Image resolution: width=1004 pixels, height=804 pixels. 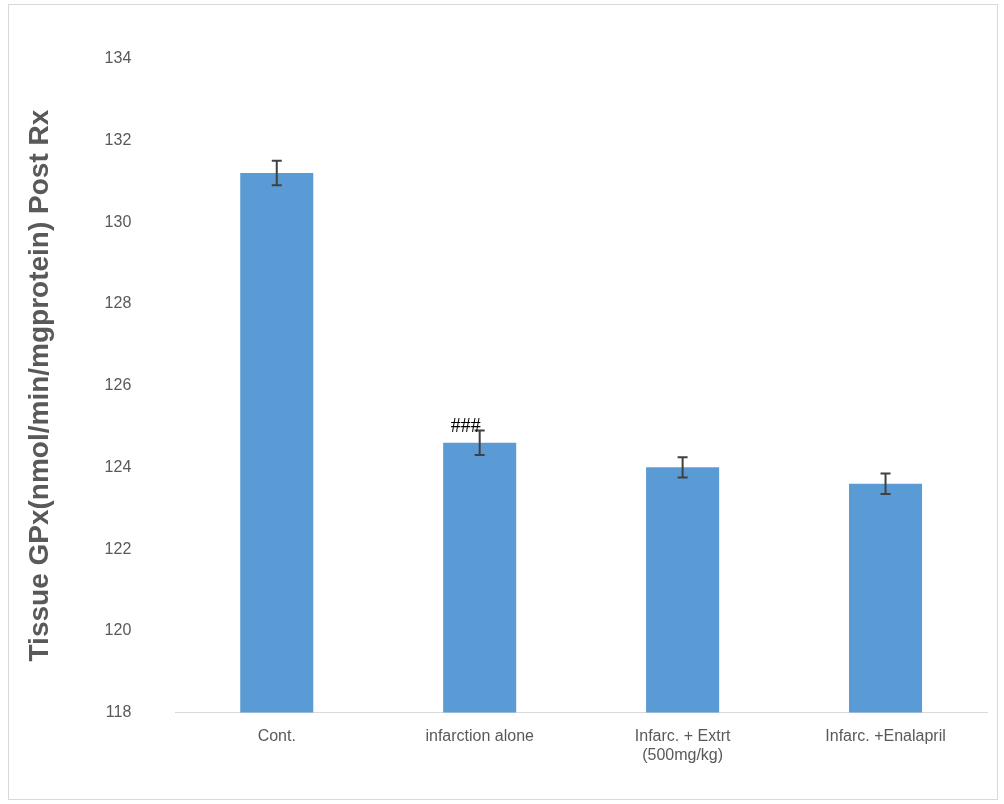 I want to click on x-tick-label: Infarc. +Enalapril, so click(x=885, y=735).